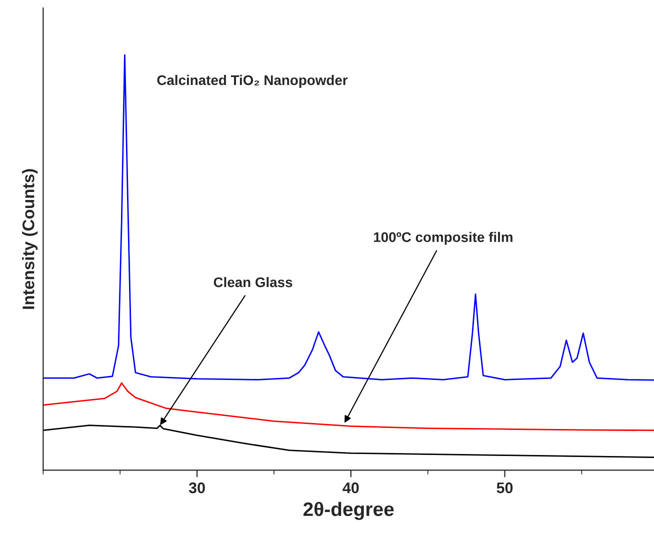  Describe the element at coordinates (348, 511) in the screenshot. I see `x-axis-title: 2θ-degree` at that location.